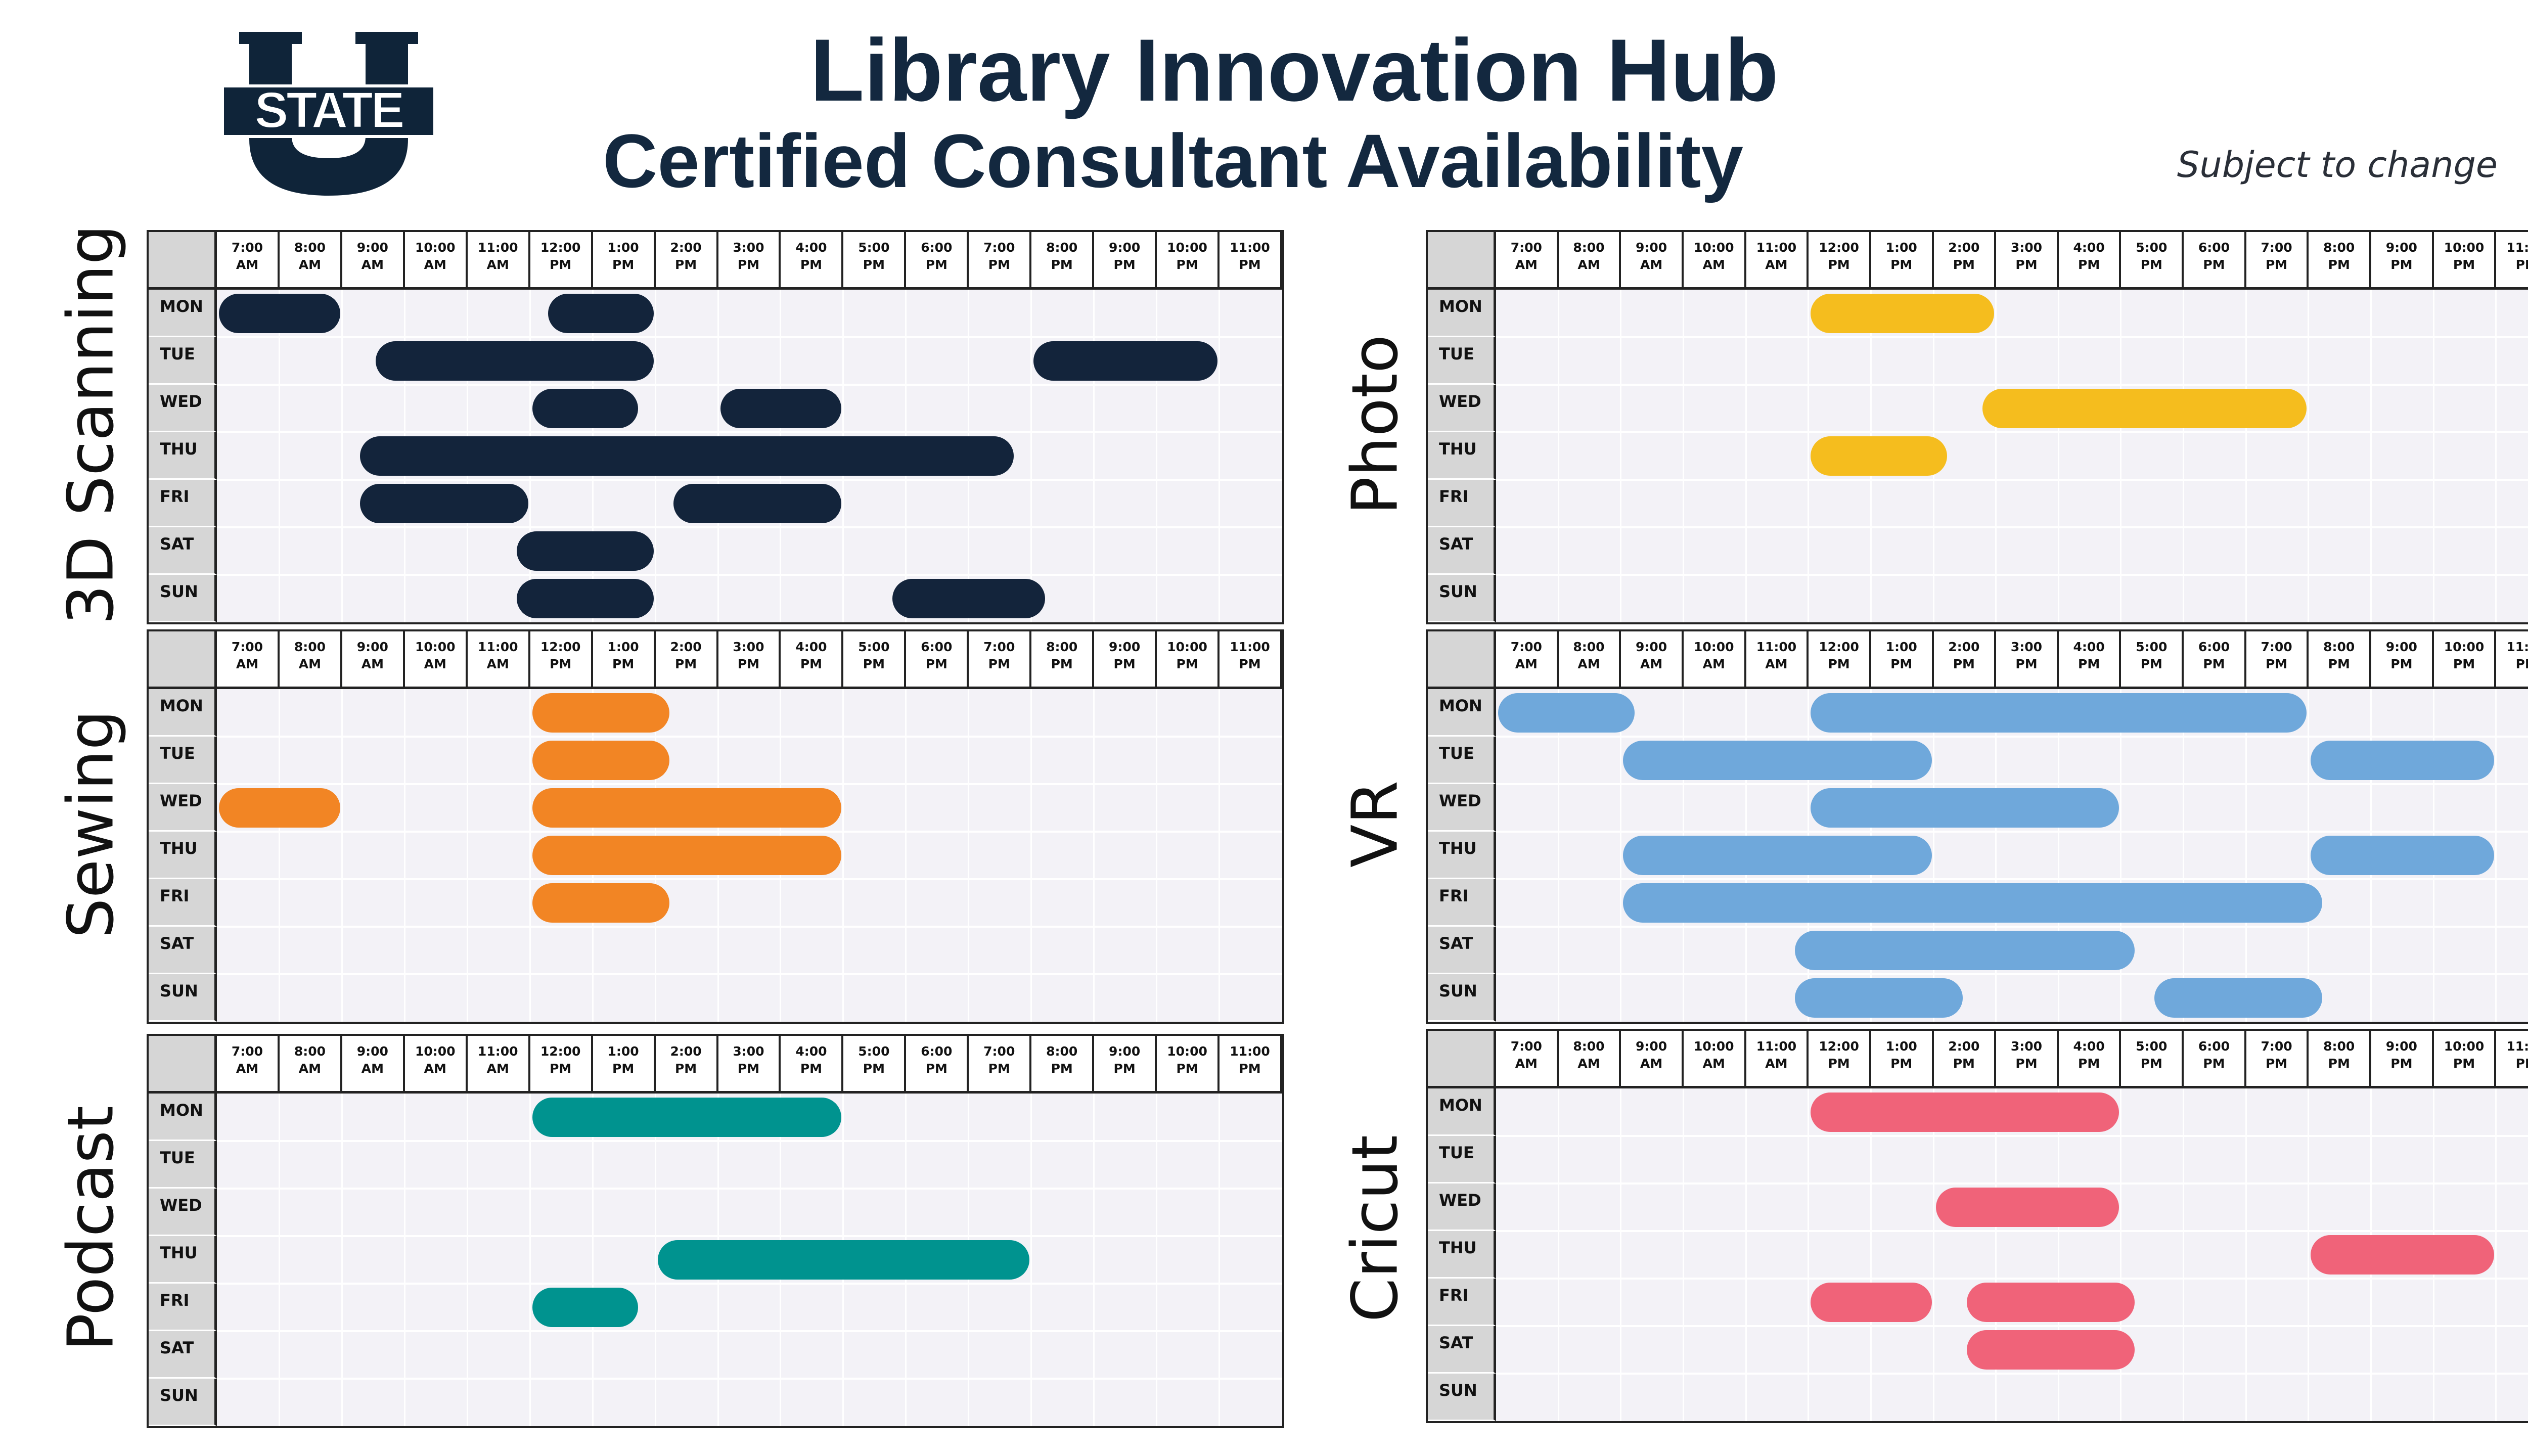 This screenshot has width=2528, height=1456. Describe the element at coordinates (1880, 456) in the screenshot. I see `photo-availability-bar` at that location.